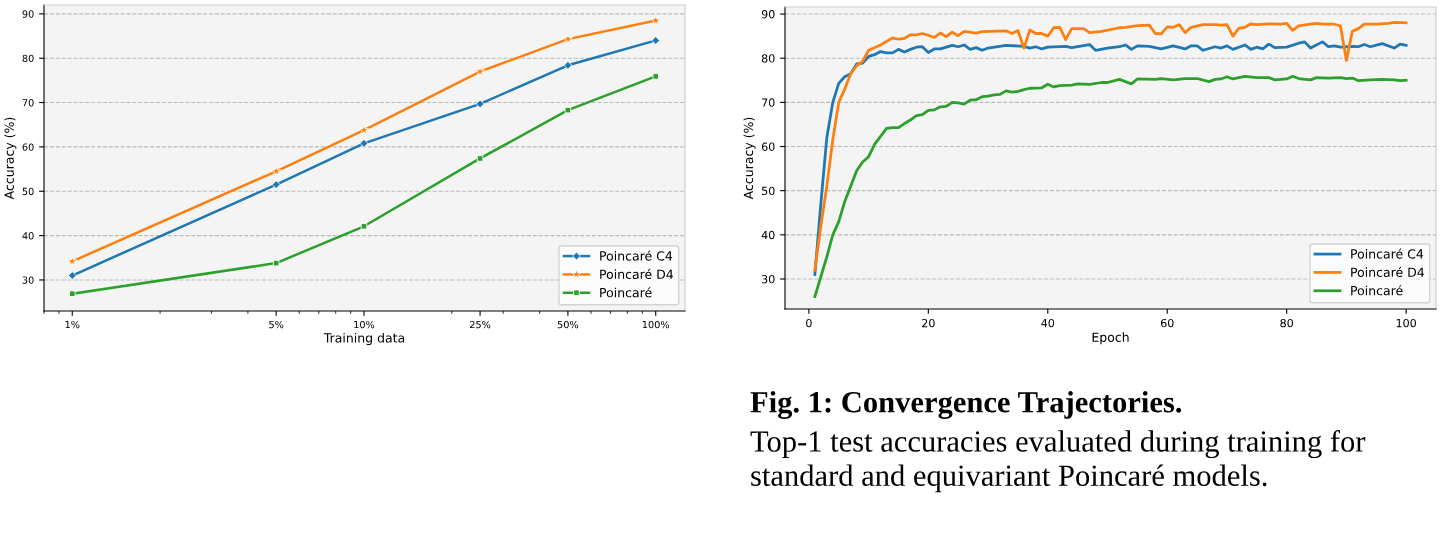  What do you see at coordinates (364, 324) in the screenshot?
I see `x-tick-label: 10%` at bounding box center [364, 324].